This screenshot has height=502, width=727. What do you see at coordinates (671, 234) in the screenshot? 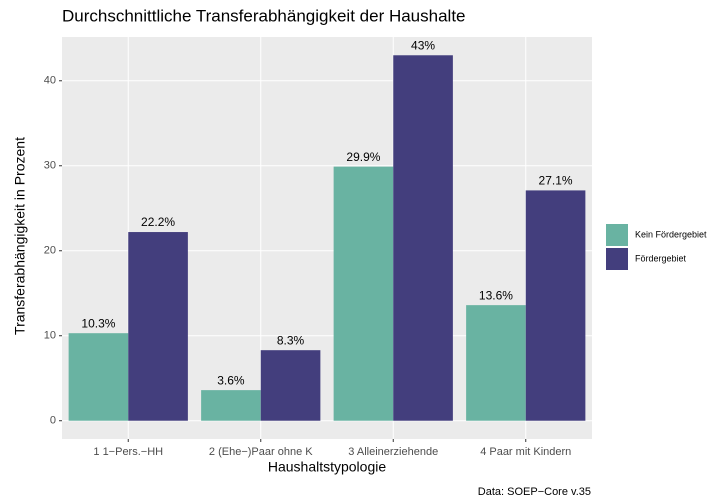
I see `legend-label: Kein Fördergebiet` at bounding box center [671, 234].